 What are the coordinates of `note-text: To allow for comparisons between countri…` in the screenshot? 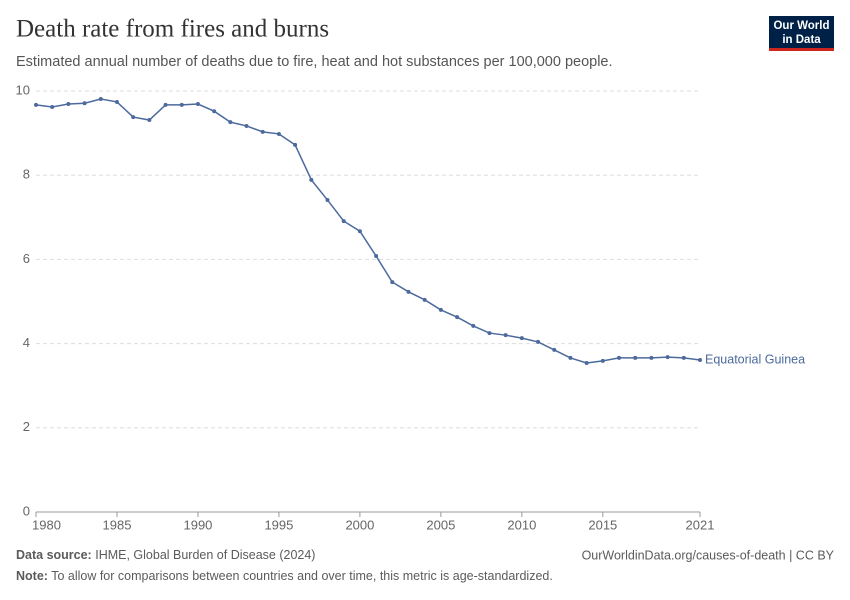 It's located at (302, 576).